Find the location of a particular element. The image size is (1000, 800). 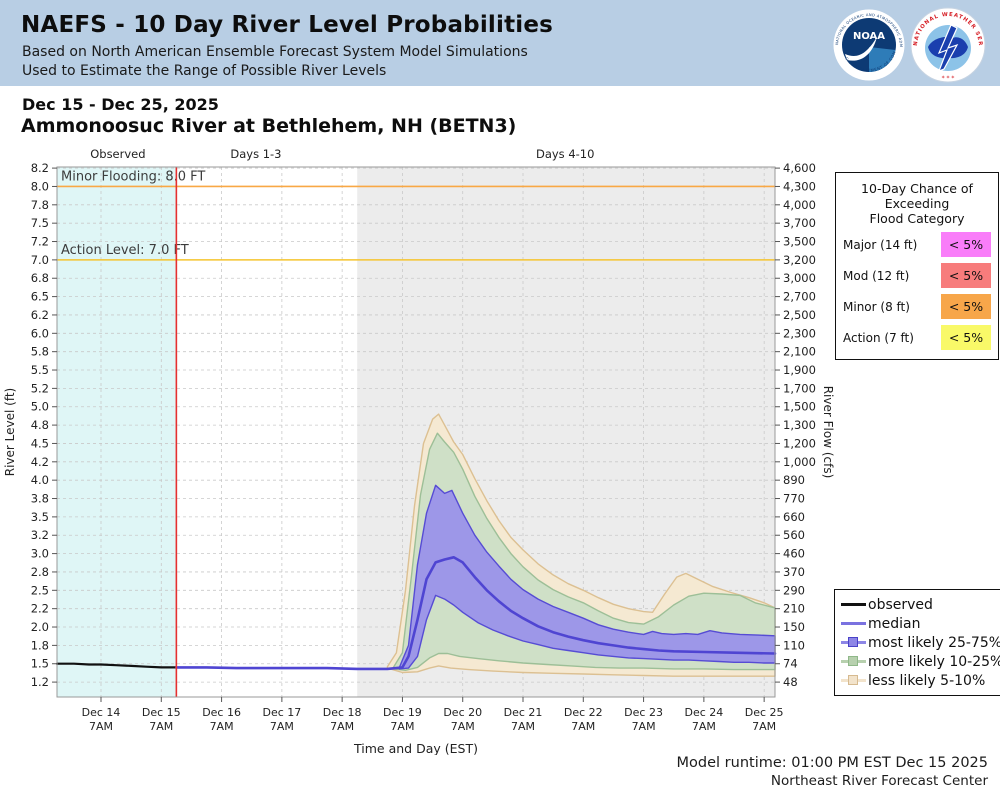

svg-text: 150 is located at coordinates (794, 627).